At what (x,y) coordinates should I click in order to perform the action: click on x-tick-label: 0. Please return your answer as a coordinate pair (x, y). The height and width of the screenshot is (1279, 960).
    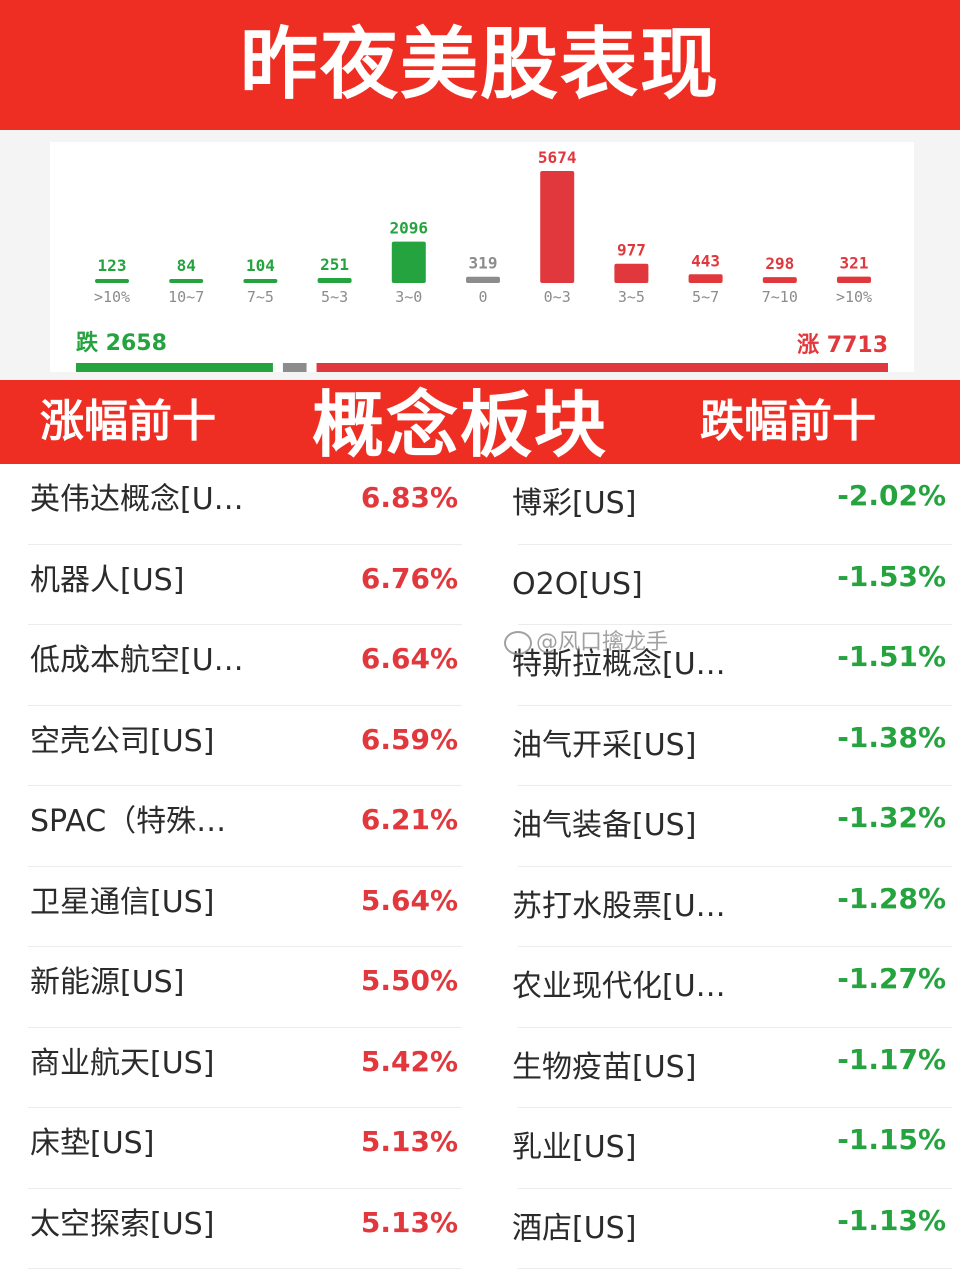
    Looking at the image, I should click on (482, 297).